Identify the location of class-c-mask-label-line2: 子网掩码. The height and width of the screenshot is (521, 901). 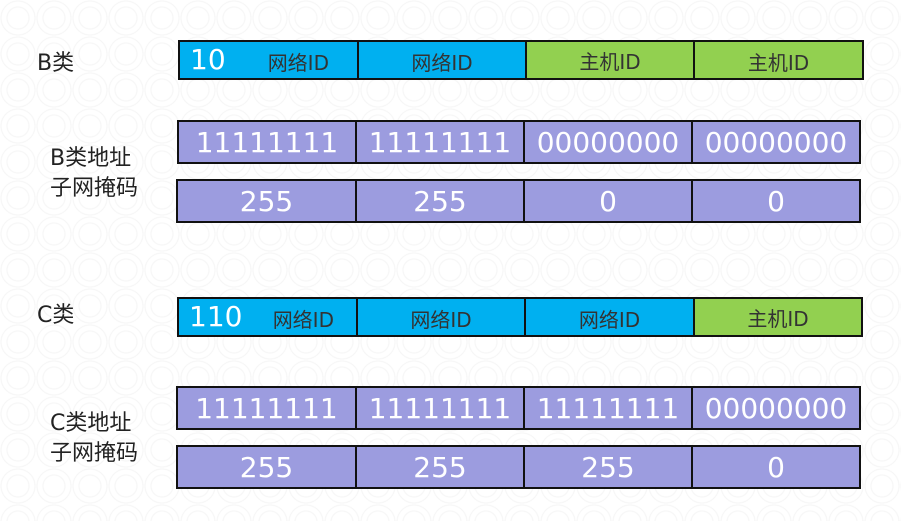
(94, 453).